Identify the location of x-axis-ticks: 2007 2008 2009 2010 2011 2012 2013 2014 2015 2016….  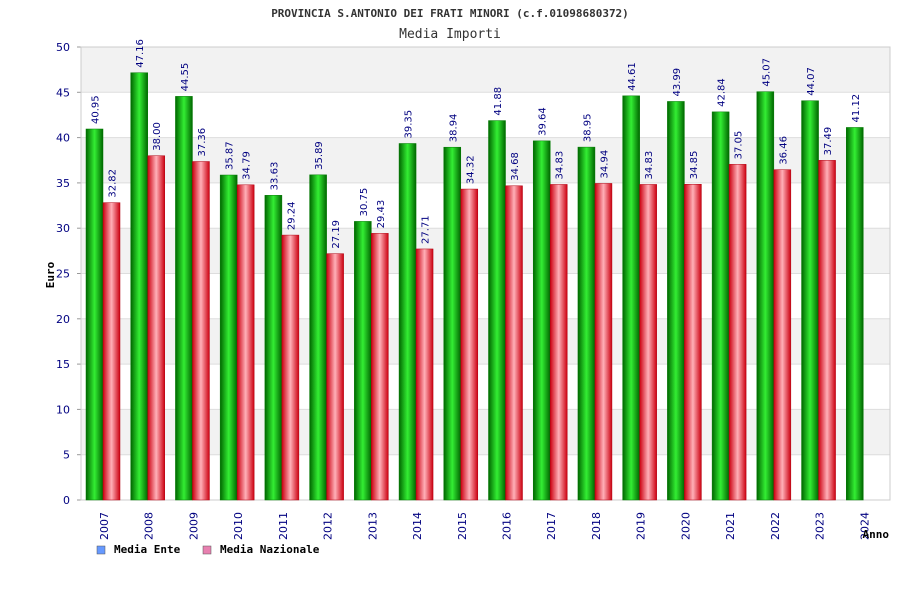
(484, 526).